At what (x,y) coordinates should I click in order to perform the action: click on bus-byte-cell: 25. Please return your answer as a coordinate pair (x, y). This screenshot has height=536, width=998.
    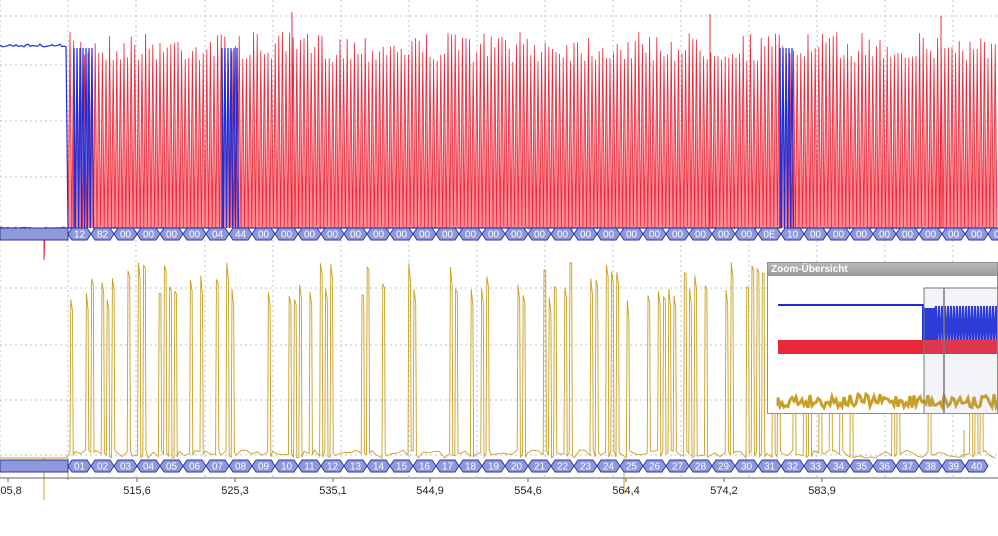
    Looking at the image, I should click on (631, 466).